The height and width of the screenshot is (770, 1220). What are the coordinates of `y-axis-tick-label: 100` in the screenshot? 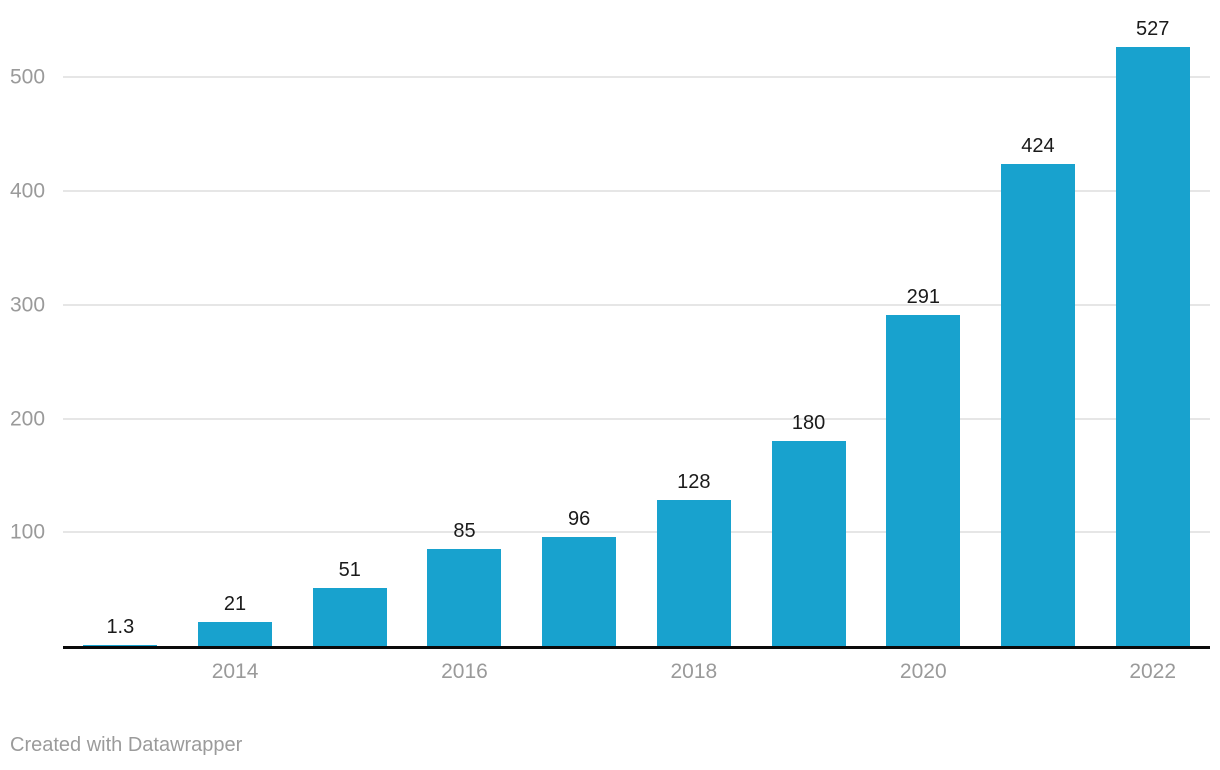 It's located at (28, 532).